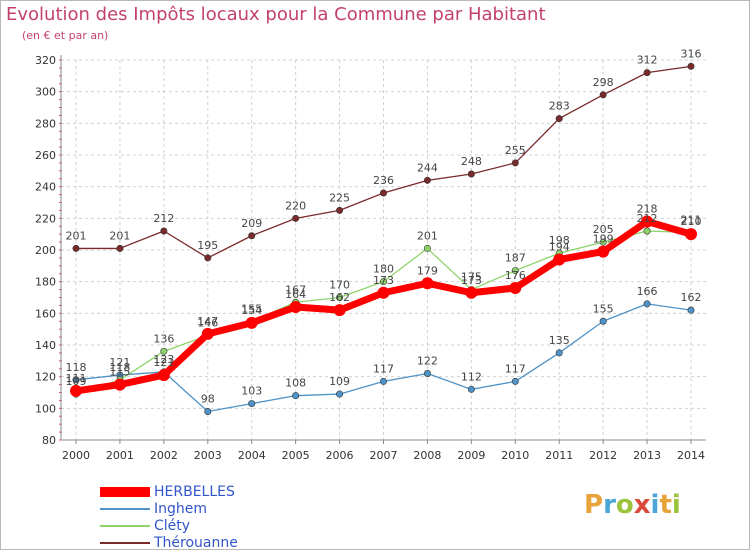 The height and width of the screenshot is (552, 750). I want to click on x-tick-label: 2014, so click(691, 455).